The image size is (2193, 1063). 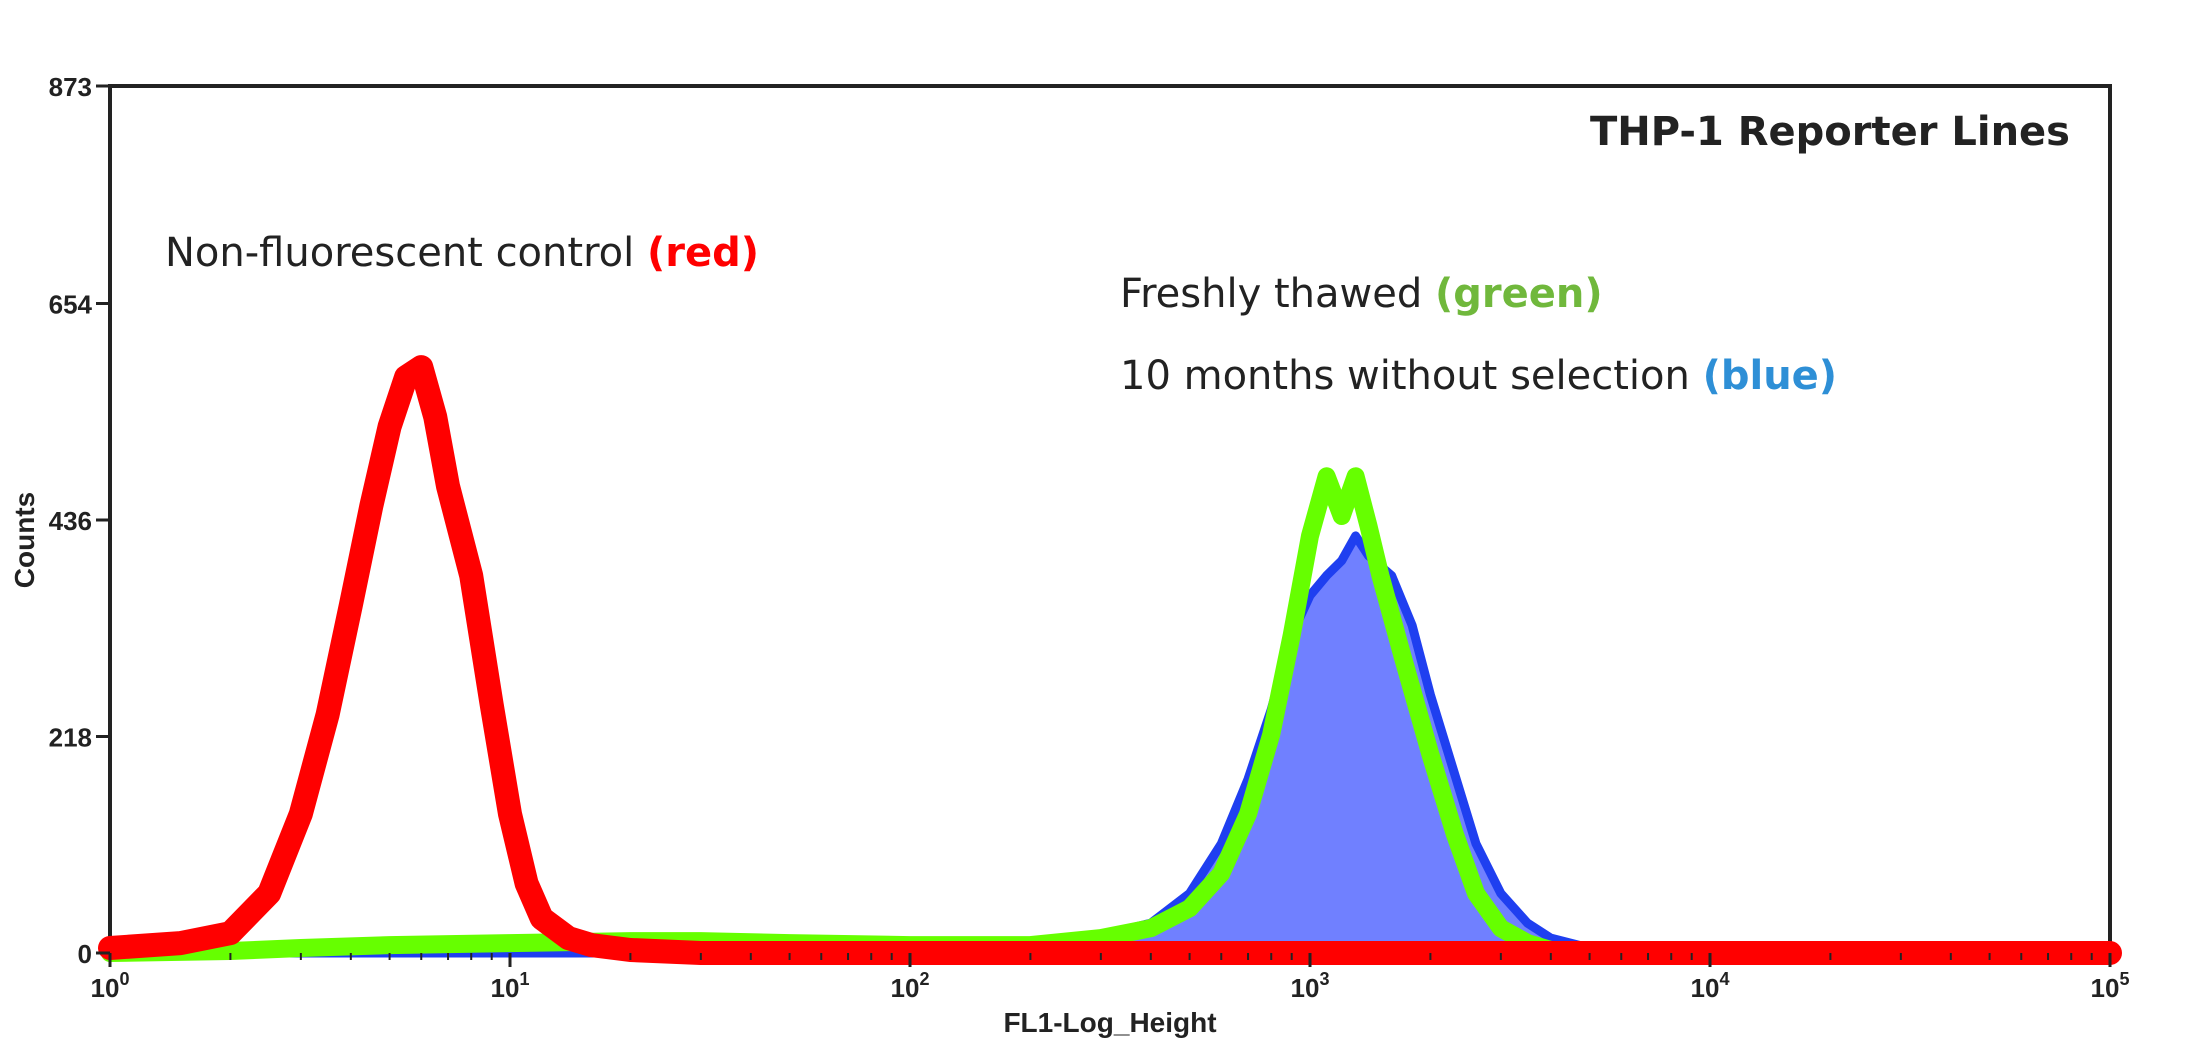 I want to click on x-tick-label: 10², so click(x=910, y=986).